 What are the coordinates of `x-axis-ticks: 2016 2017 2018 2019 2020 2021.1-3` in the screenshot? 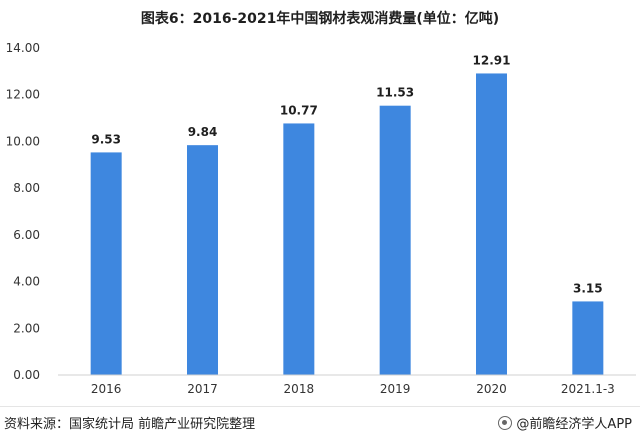 It's located at (353, 389).